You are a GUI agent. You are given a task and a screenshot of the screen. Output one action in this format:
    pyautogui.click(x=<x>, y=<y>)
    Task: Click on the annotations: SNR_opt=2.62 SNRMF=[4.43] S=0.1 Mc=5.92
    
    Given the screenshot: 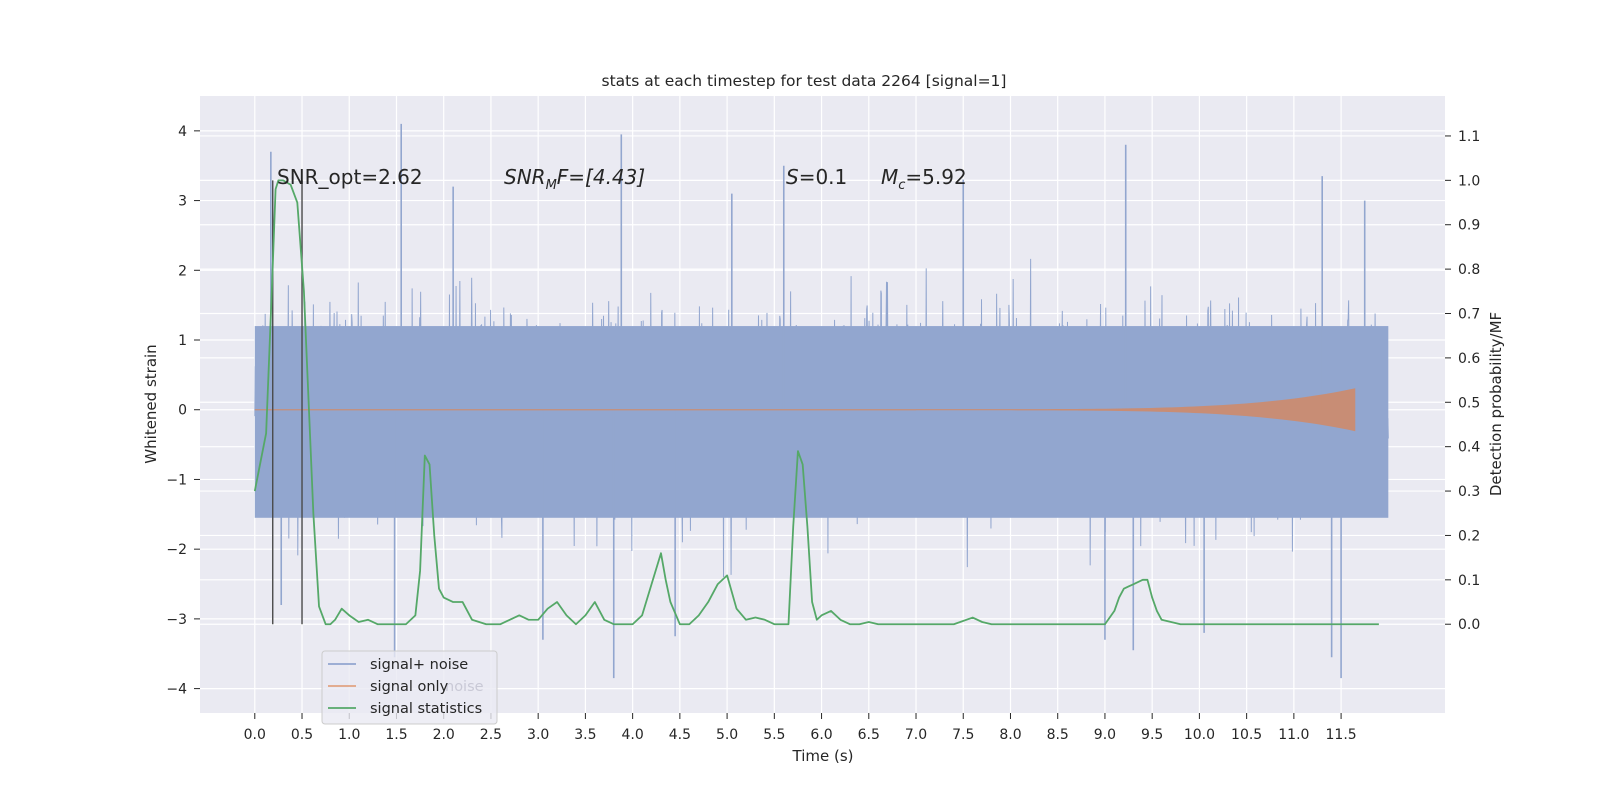 What is the action you would take?
    pyautogui.click(x=622, y=179)
    